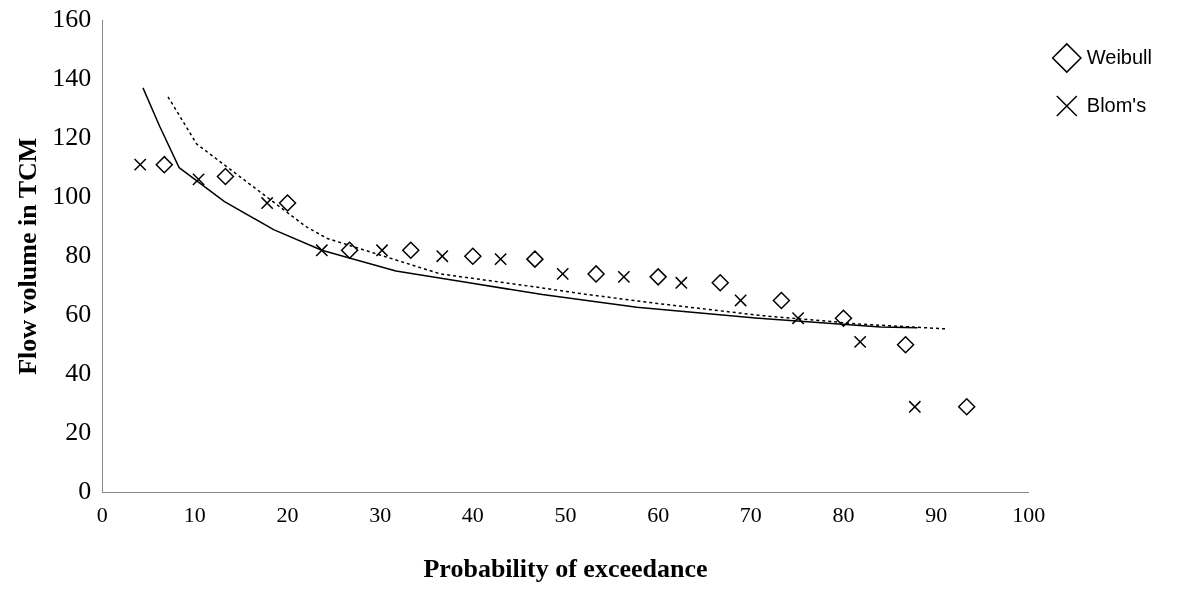 Image resolution: width=1182 pixels, height=600 pixels. What do you see at coordinates (843, 515) in the screenshot?
I see `x-tick-label: 80` at bounding box center [843, 515].